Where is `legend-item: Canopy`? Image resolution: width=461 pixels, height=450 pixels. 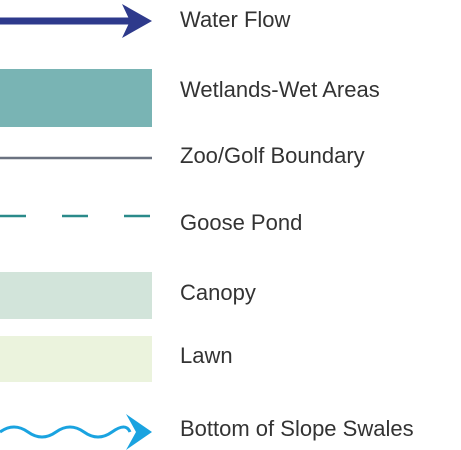
legend-item: Canopy is located at coordinates (128, 295).